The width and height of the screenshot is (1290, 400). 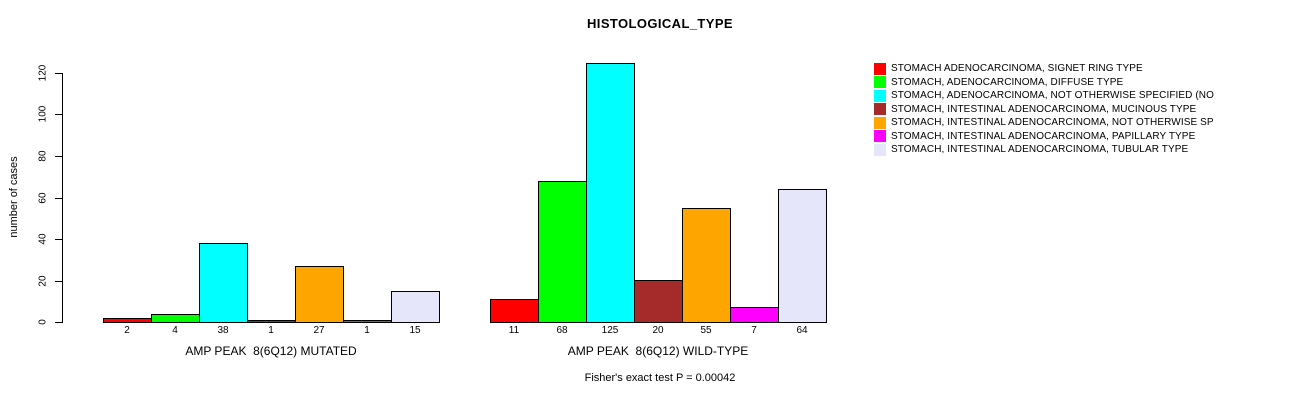 What do you see at coordinates (658, 330) in the screenshot?
I see `bar-value-label: 20` at bounding box center [658, 330].